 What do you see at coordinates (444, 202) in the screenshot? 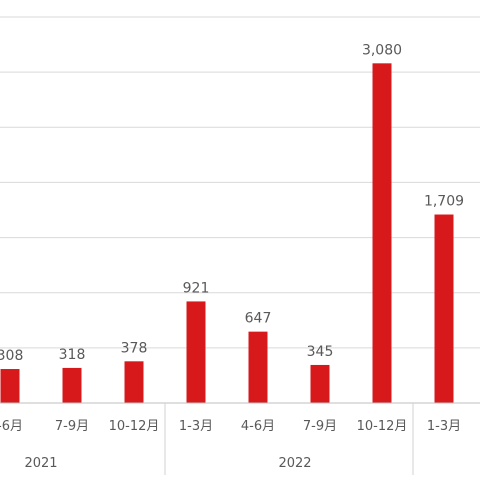
I see `value-label: 1,709` at bounding box center [444, 202].